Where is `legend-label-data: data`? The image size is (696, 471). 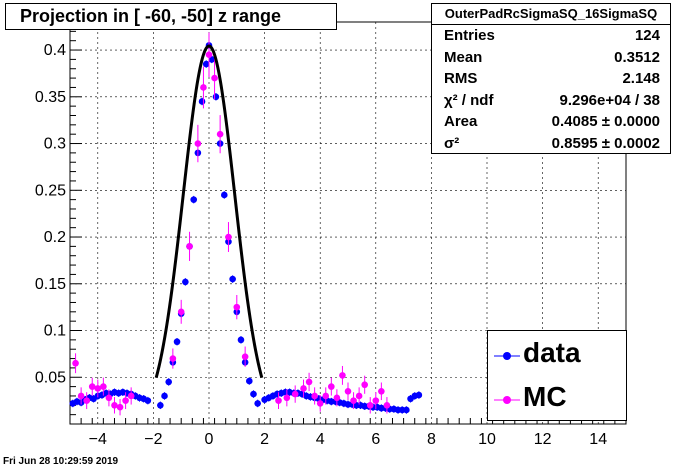 legend-label-data: data is located at coordinates (552, 352).